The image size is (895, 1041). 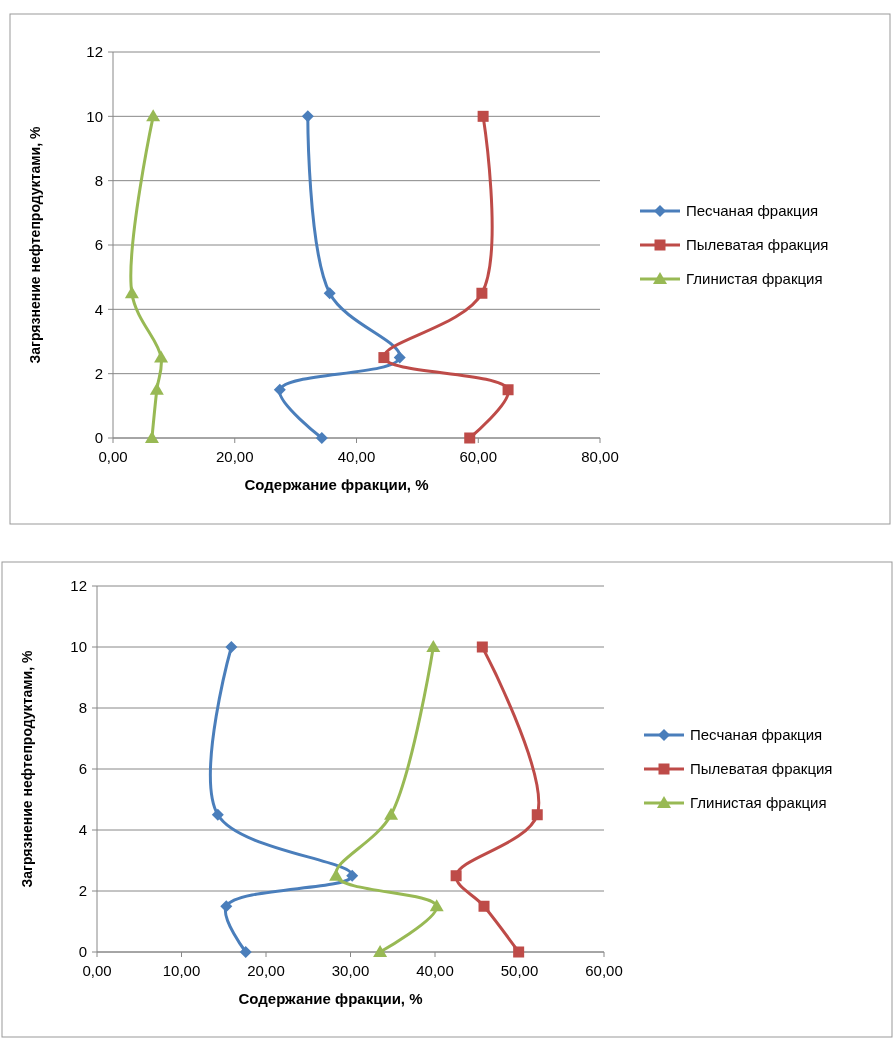 What do you see at coordinates (350, 970) in the screenshot?
I see `x-tick-label: 30,00` at bounding box center [350, 970].